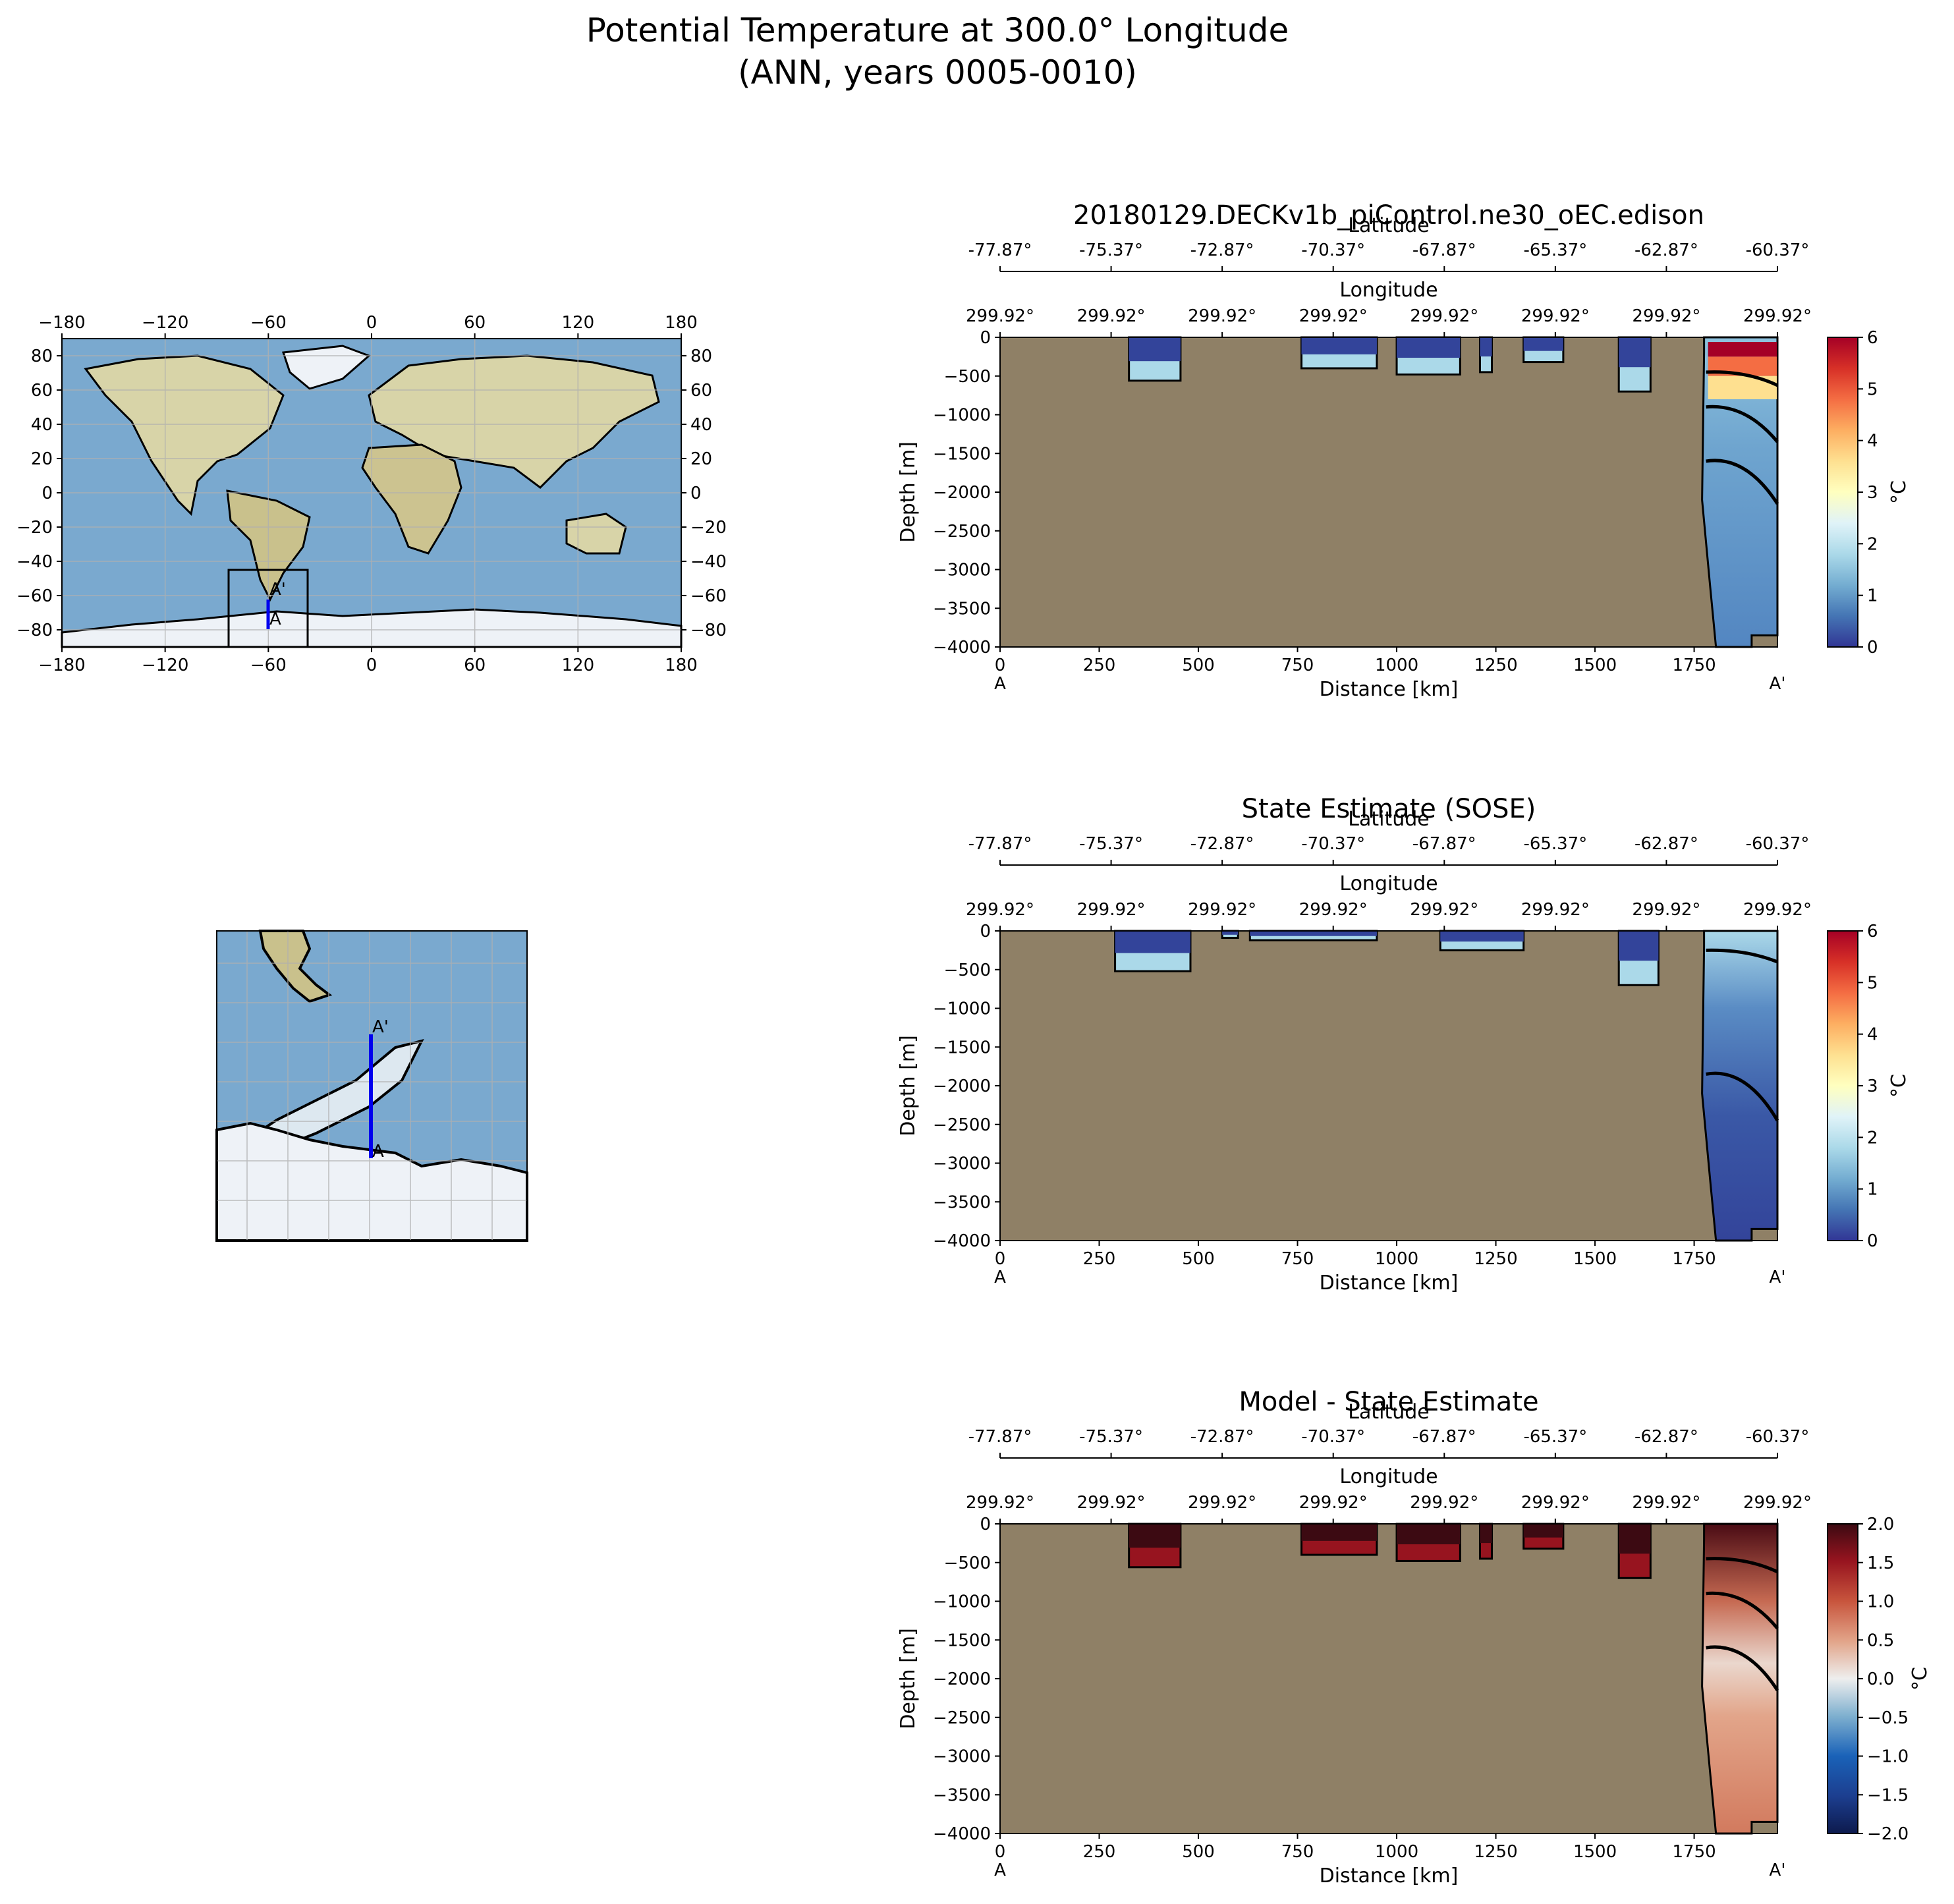 Image resolution: width=1954 pixels, height=1904 pixels. I want to click on section-land, so click(1388, 492).